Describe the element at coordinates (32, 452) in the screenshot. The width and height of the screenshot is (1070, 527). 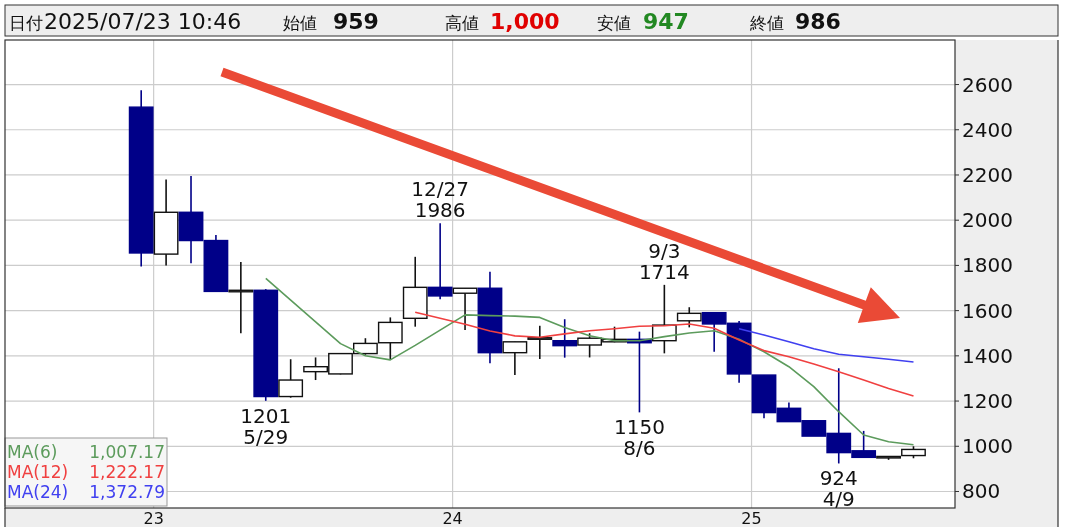
I see `text: MA(6)` at that location.